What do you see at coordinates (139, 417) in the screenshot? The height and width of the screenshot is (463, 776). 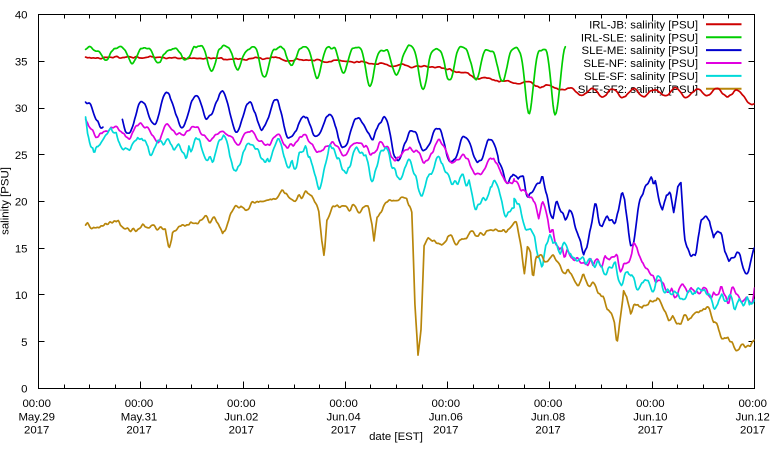 I see `svg-text: May.31` at bounding box center [139, 417].